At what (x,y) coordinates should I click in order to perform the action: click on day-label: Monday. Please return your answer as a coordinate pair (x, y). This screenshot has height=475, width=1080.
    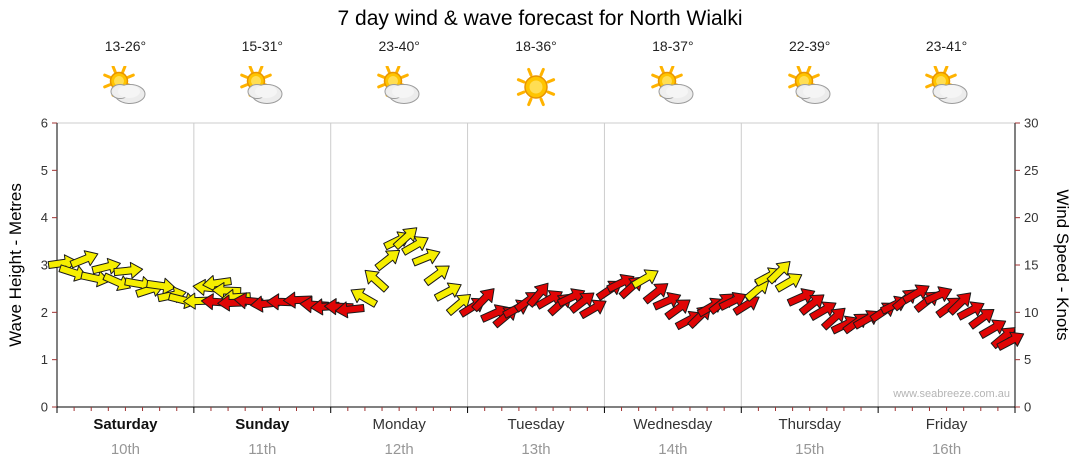
    Looking at the image, I should click on (399, 424).